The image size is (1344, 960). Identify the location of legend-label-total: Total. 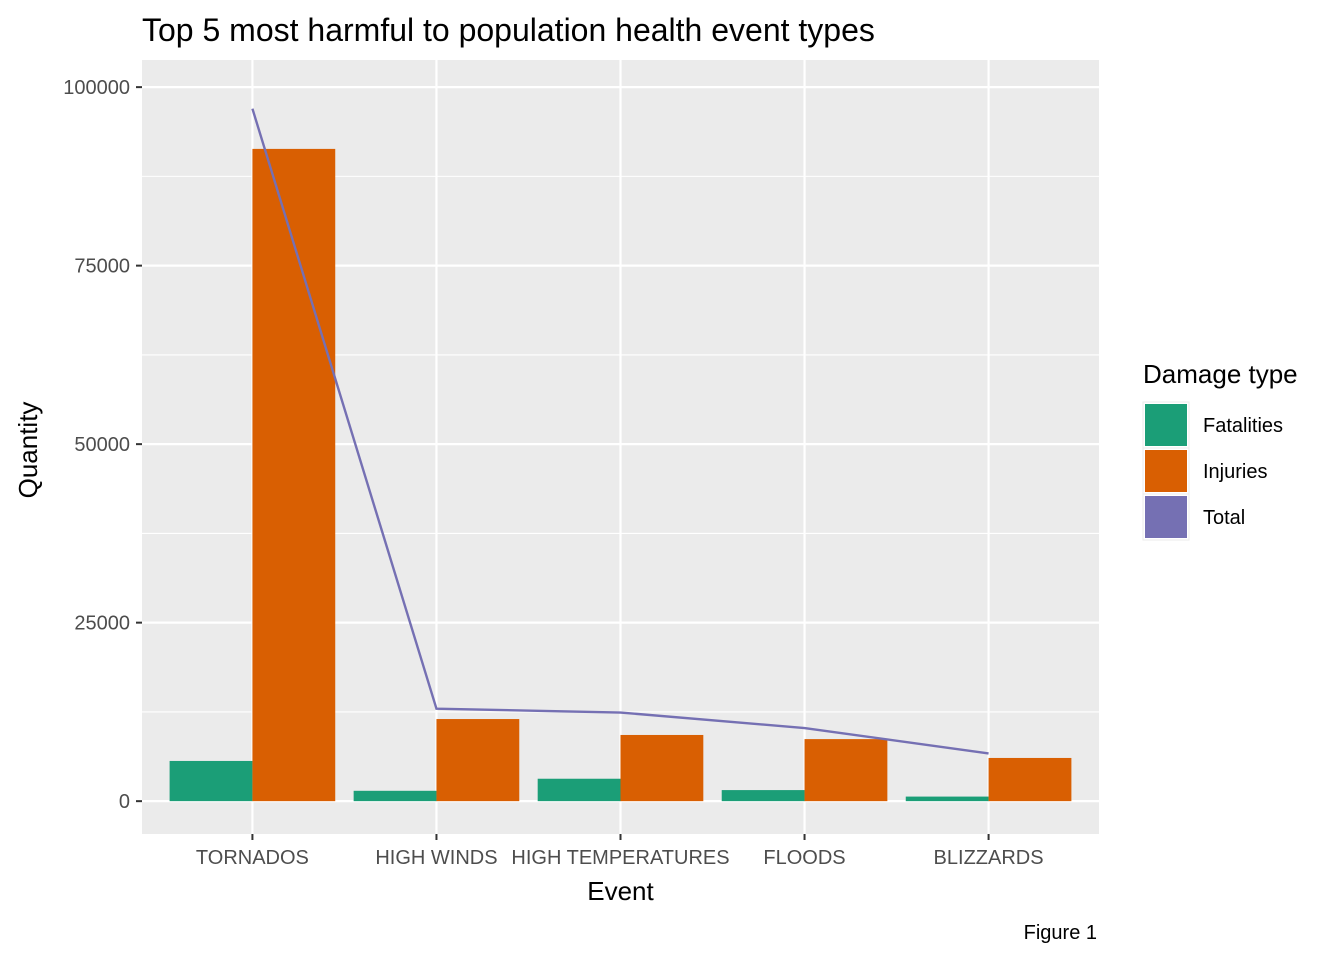
(1224, 518).